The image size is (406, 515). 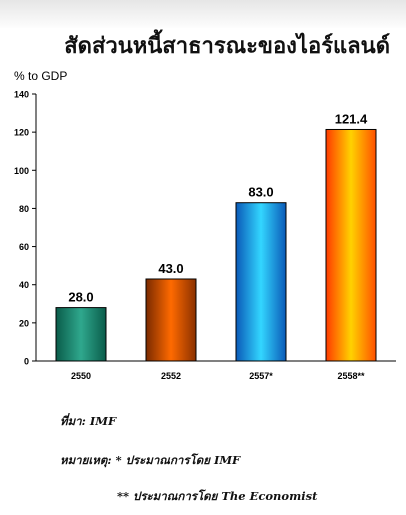 I want to click on y-tick-label: 80, so click(x=24, y=209).